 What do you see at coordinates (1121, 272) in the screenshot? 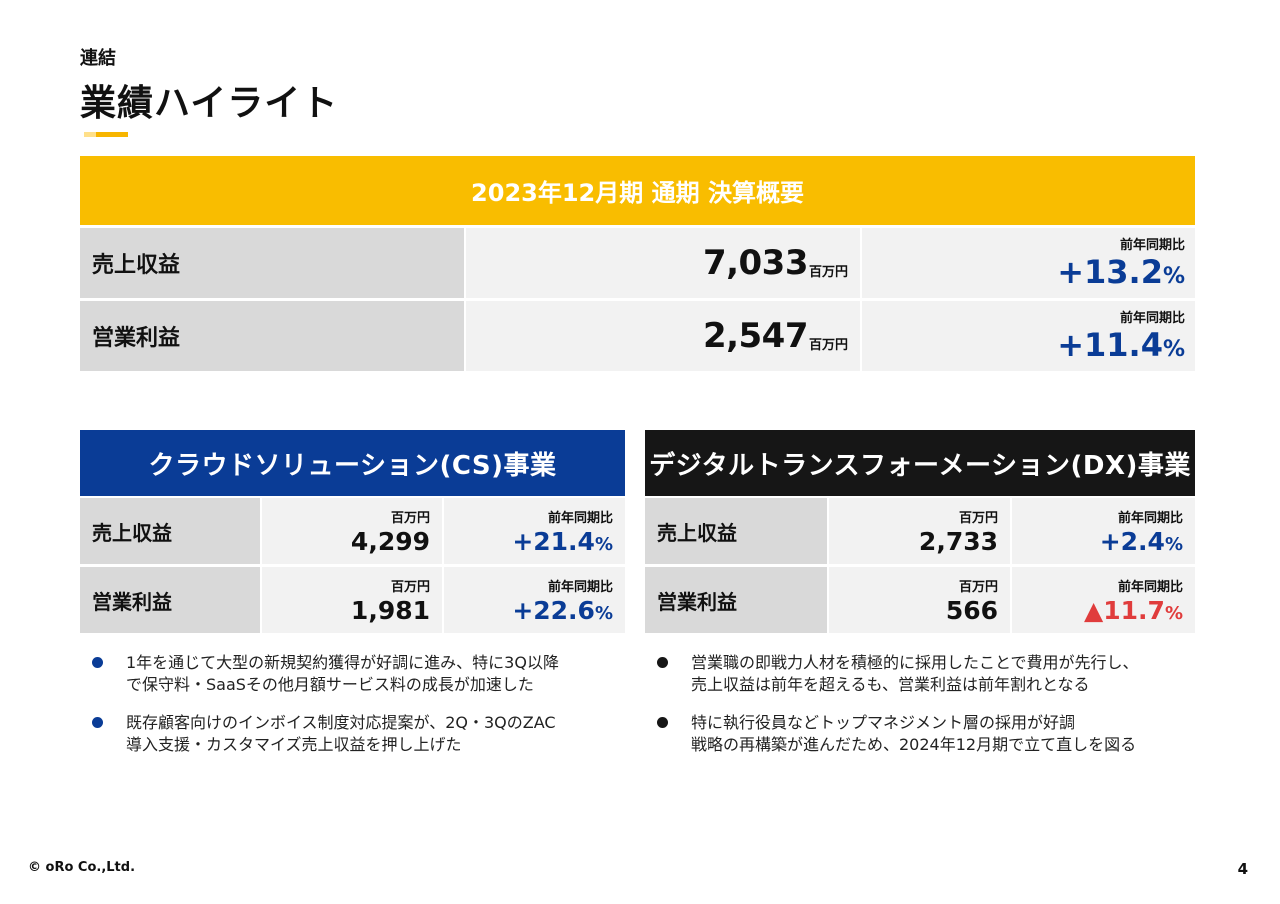
I see `yoy-value: +13.2%` at bounding box center [1121, 272].